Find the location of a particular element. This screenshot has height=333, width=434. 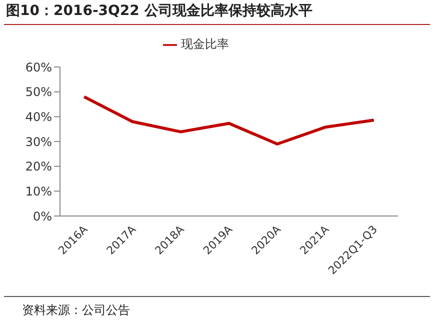

y-tick-label: 50% is located at coordinates (38, 92).